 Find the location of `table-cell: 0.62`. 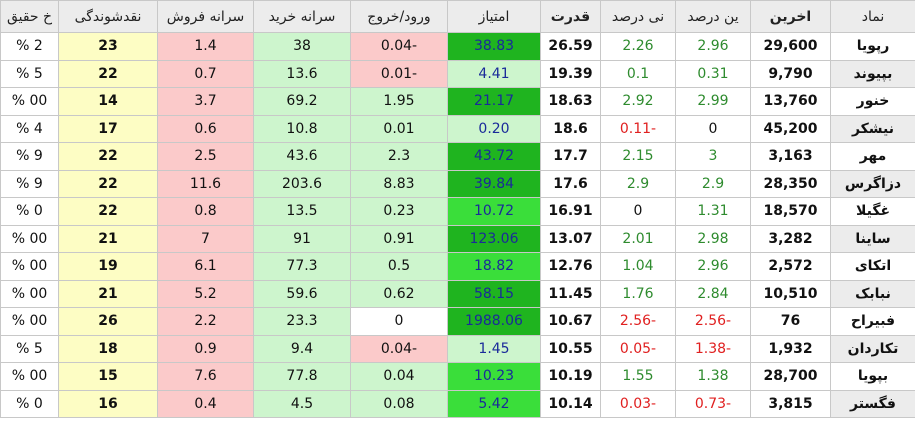

table-cell: 0.62 is located at coordinates (399, 293).